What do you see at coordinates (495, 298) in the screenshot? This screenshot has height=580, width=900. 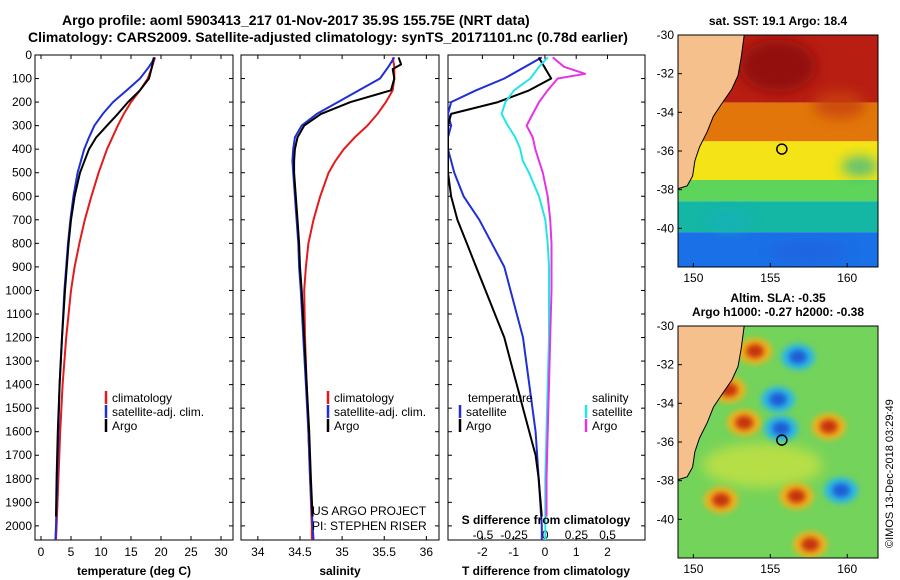 I see `series-line-t-satellite` at bounding box center [495, 298].